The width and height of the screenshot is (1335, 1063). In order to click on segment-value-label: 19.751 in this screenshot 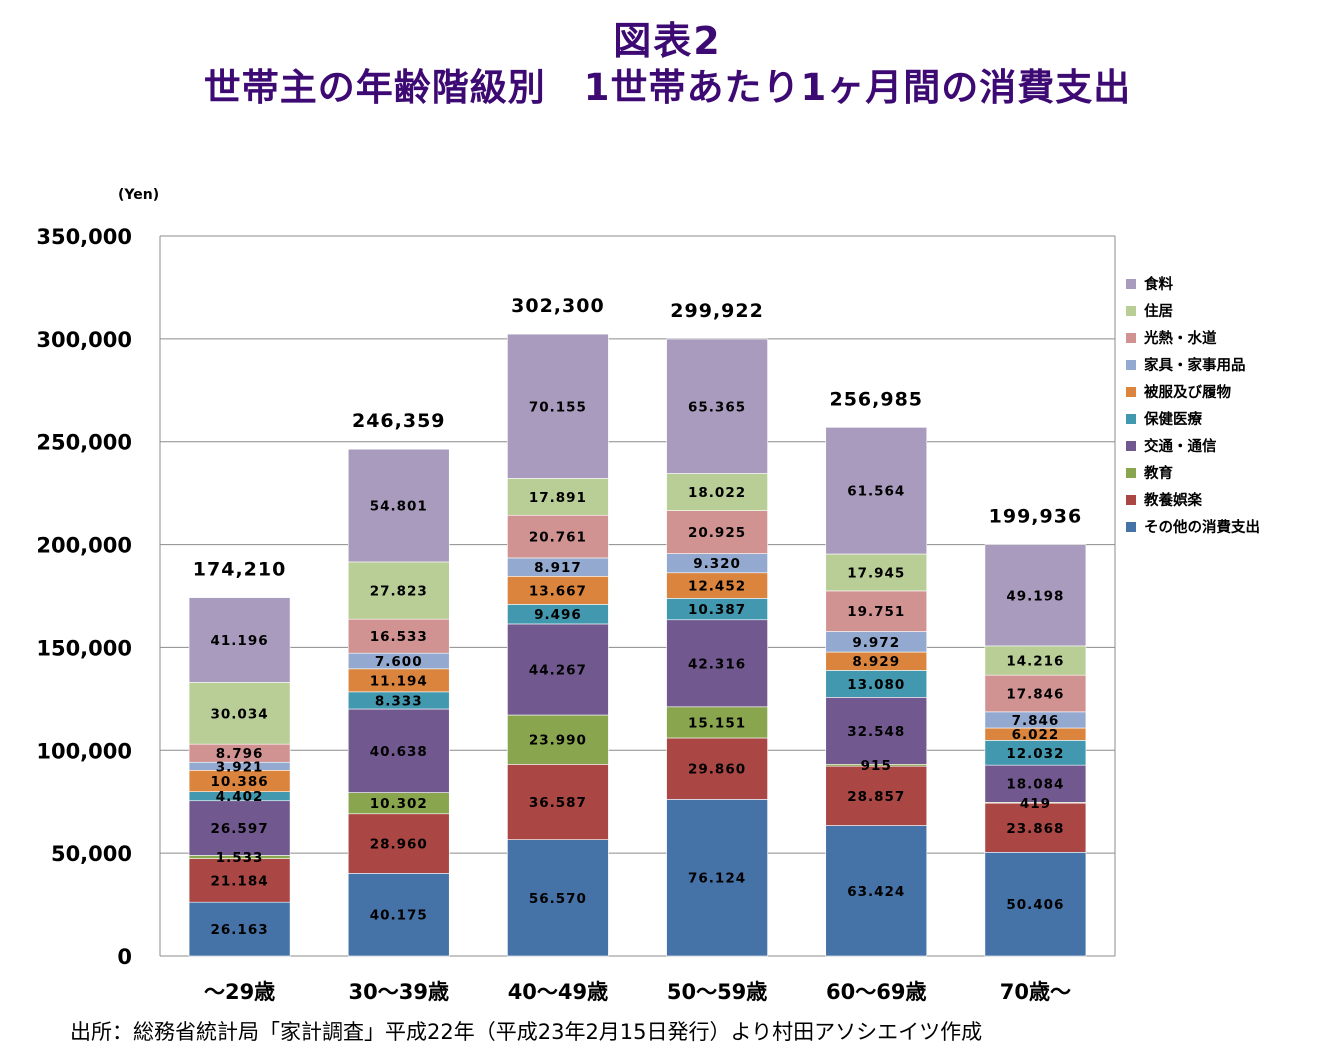, I will do `click(876, 612)`.